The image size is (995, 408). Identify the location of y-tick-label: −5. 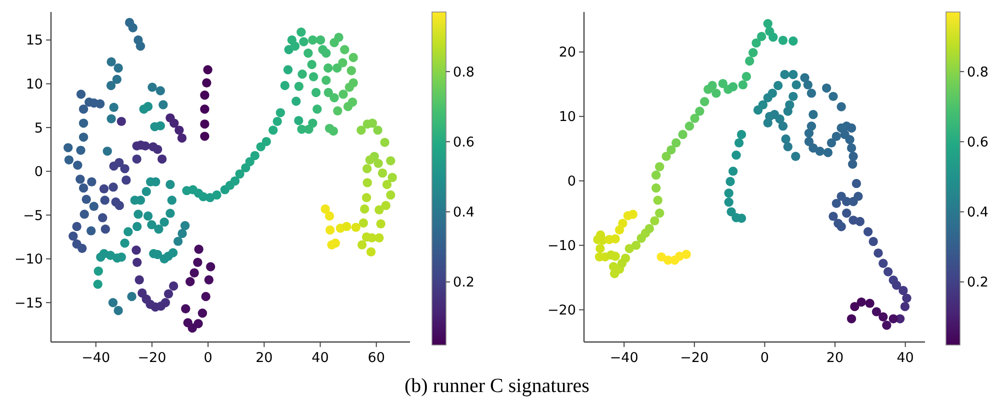
(33, 216).